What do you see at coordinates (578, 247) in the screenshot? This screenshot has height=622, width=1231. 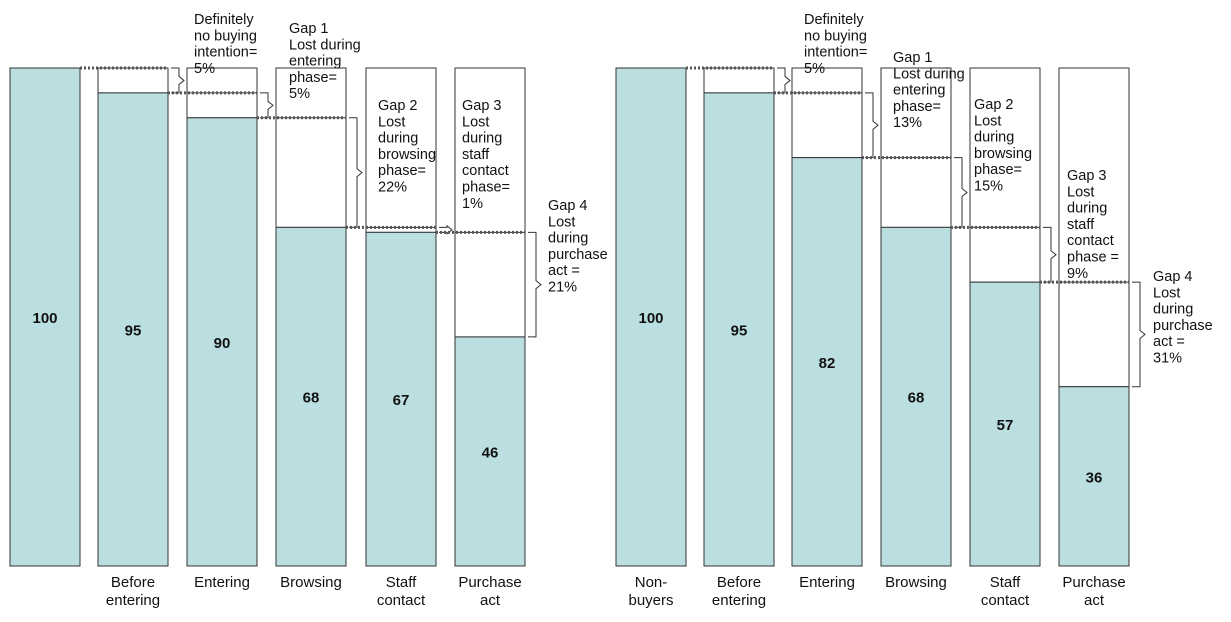 I see `gap-annotation: Gap 4 Lost during purchase act = 21%` at bounding box center [578, 247].